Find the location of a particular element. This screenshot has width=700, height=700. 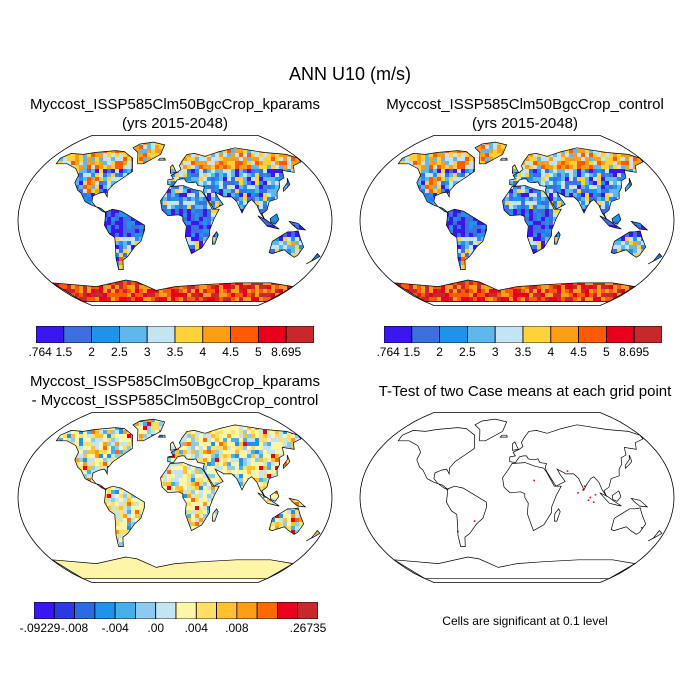

colorbar-tick-label: .26735 is located at coordinates (308, 628).